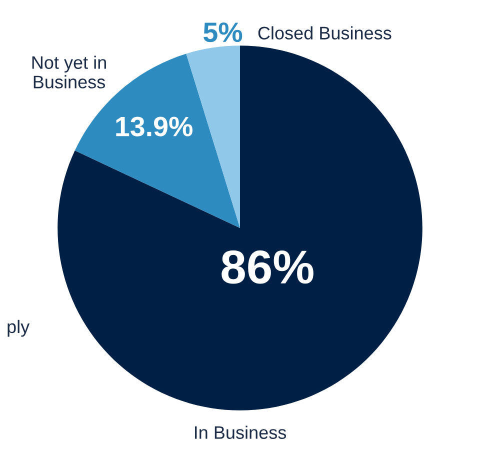 Image resolution: width=480 pixels, height=456 pixels. Describe the element at coordinates (325, 33) in the screenshot. I see `slice-label: Closed Business` at that location.